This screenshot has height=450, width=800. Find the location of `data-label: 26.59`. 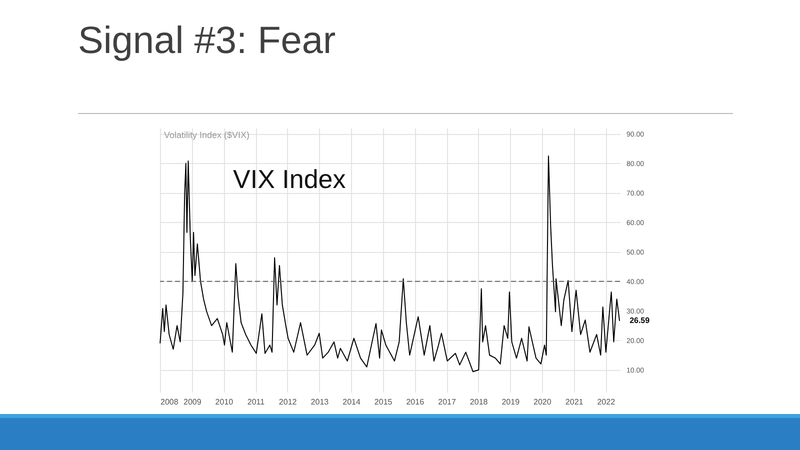

data-label: 26.59 is located at coordinates (640, 320).